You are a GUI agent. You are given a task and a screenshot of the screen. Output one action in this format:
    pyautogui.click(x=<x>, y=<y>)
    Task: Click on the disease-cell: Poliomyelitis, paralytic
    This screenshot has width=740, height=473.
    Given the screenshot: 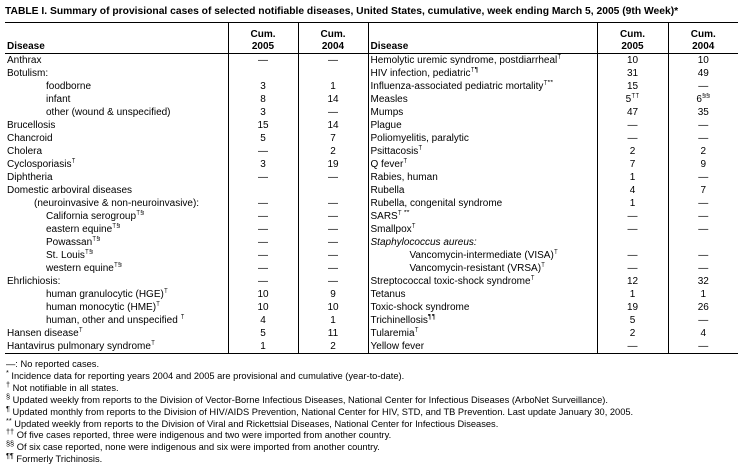 What is the action you would take?
    pyautogui.click(x=482, y=138)
    